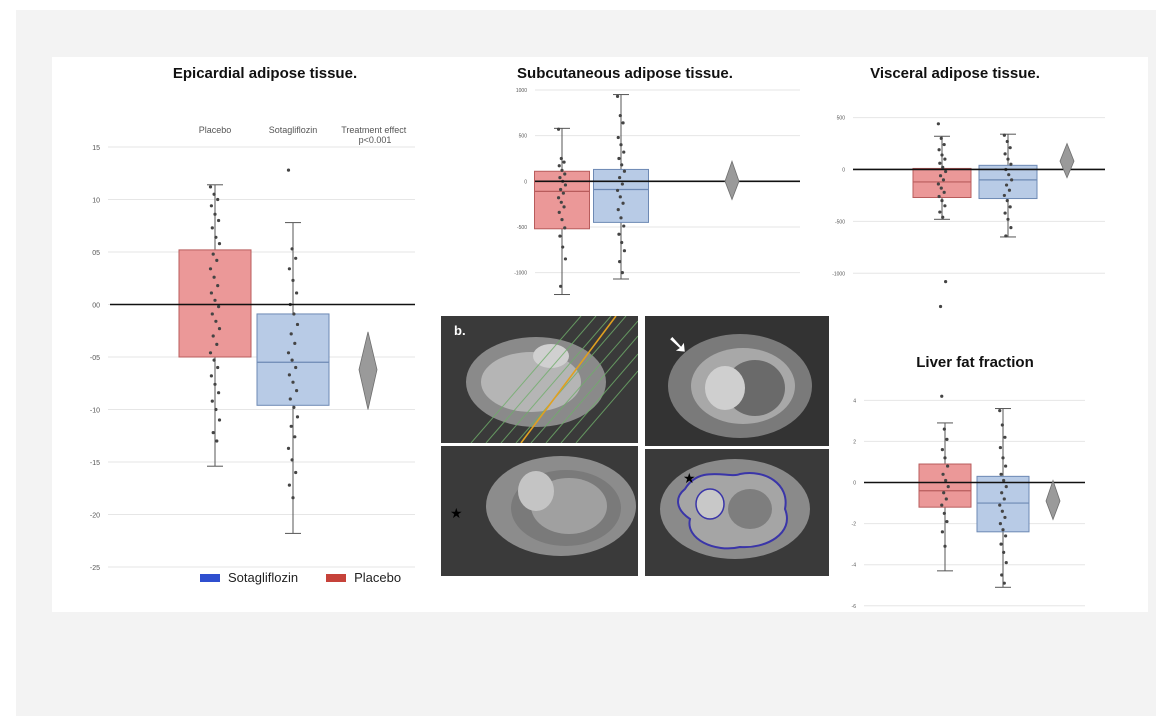  I want to click on legend-swatch-sotagliflozin, so click(210, 577).